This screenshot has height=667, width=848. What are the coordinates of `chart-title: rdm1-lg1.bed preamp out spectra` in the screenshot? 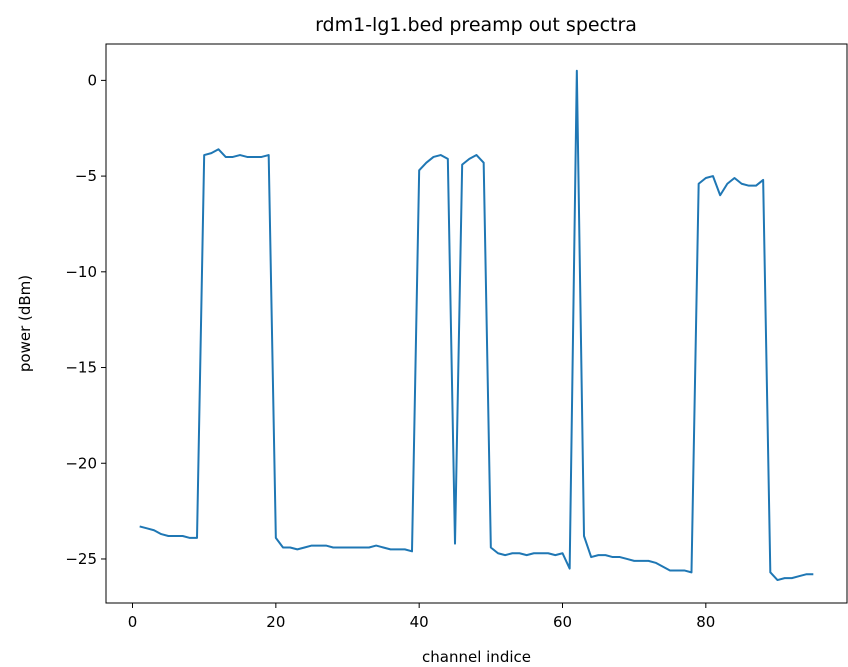 It's located at (476, 25).